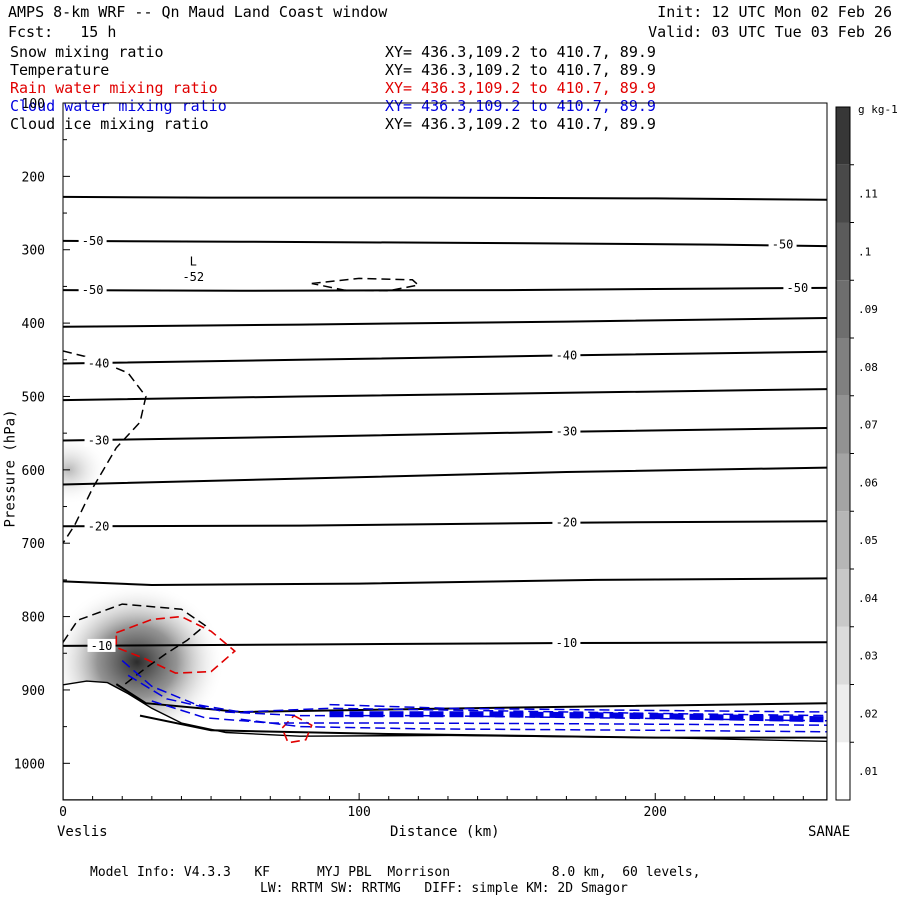 The height and width of the screenshot is (900, 900). What do you see at coordinates (63, 812) in the screenshot?
I see `x-tick-label-0: 0` at bounding box center [63, 812].